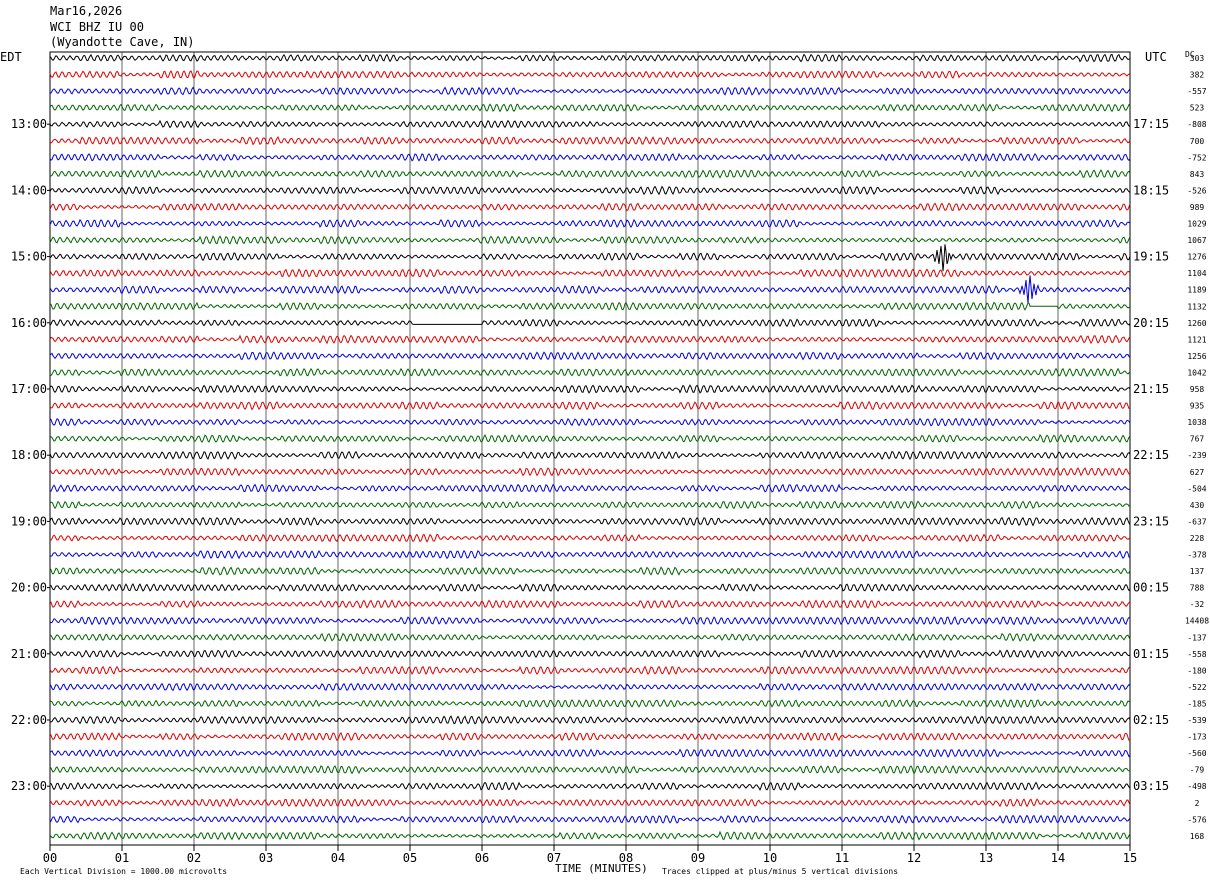  What do you see at coordinates (1196, 273) in the screenshot?
I see `dc-offset-label: 1104` at bounding box center [1196, 273].